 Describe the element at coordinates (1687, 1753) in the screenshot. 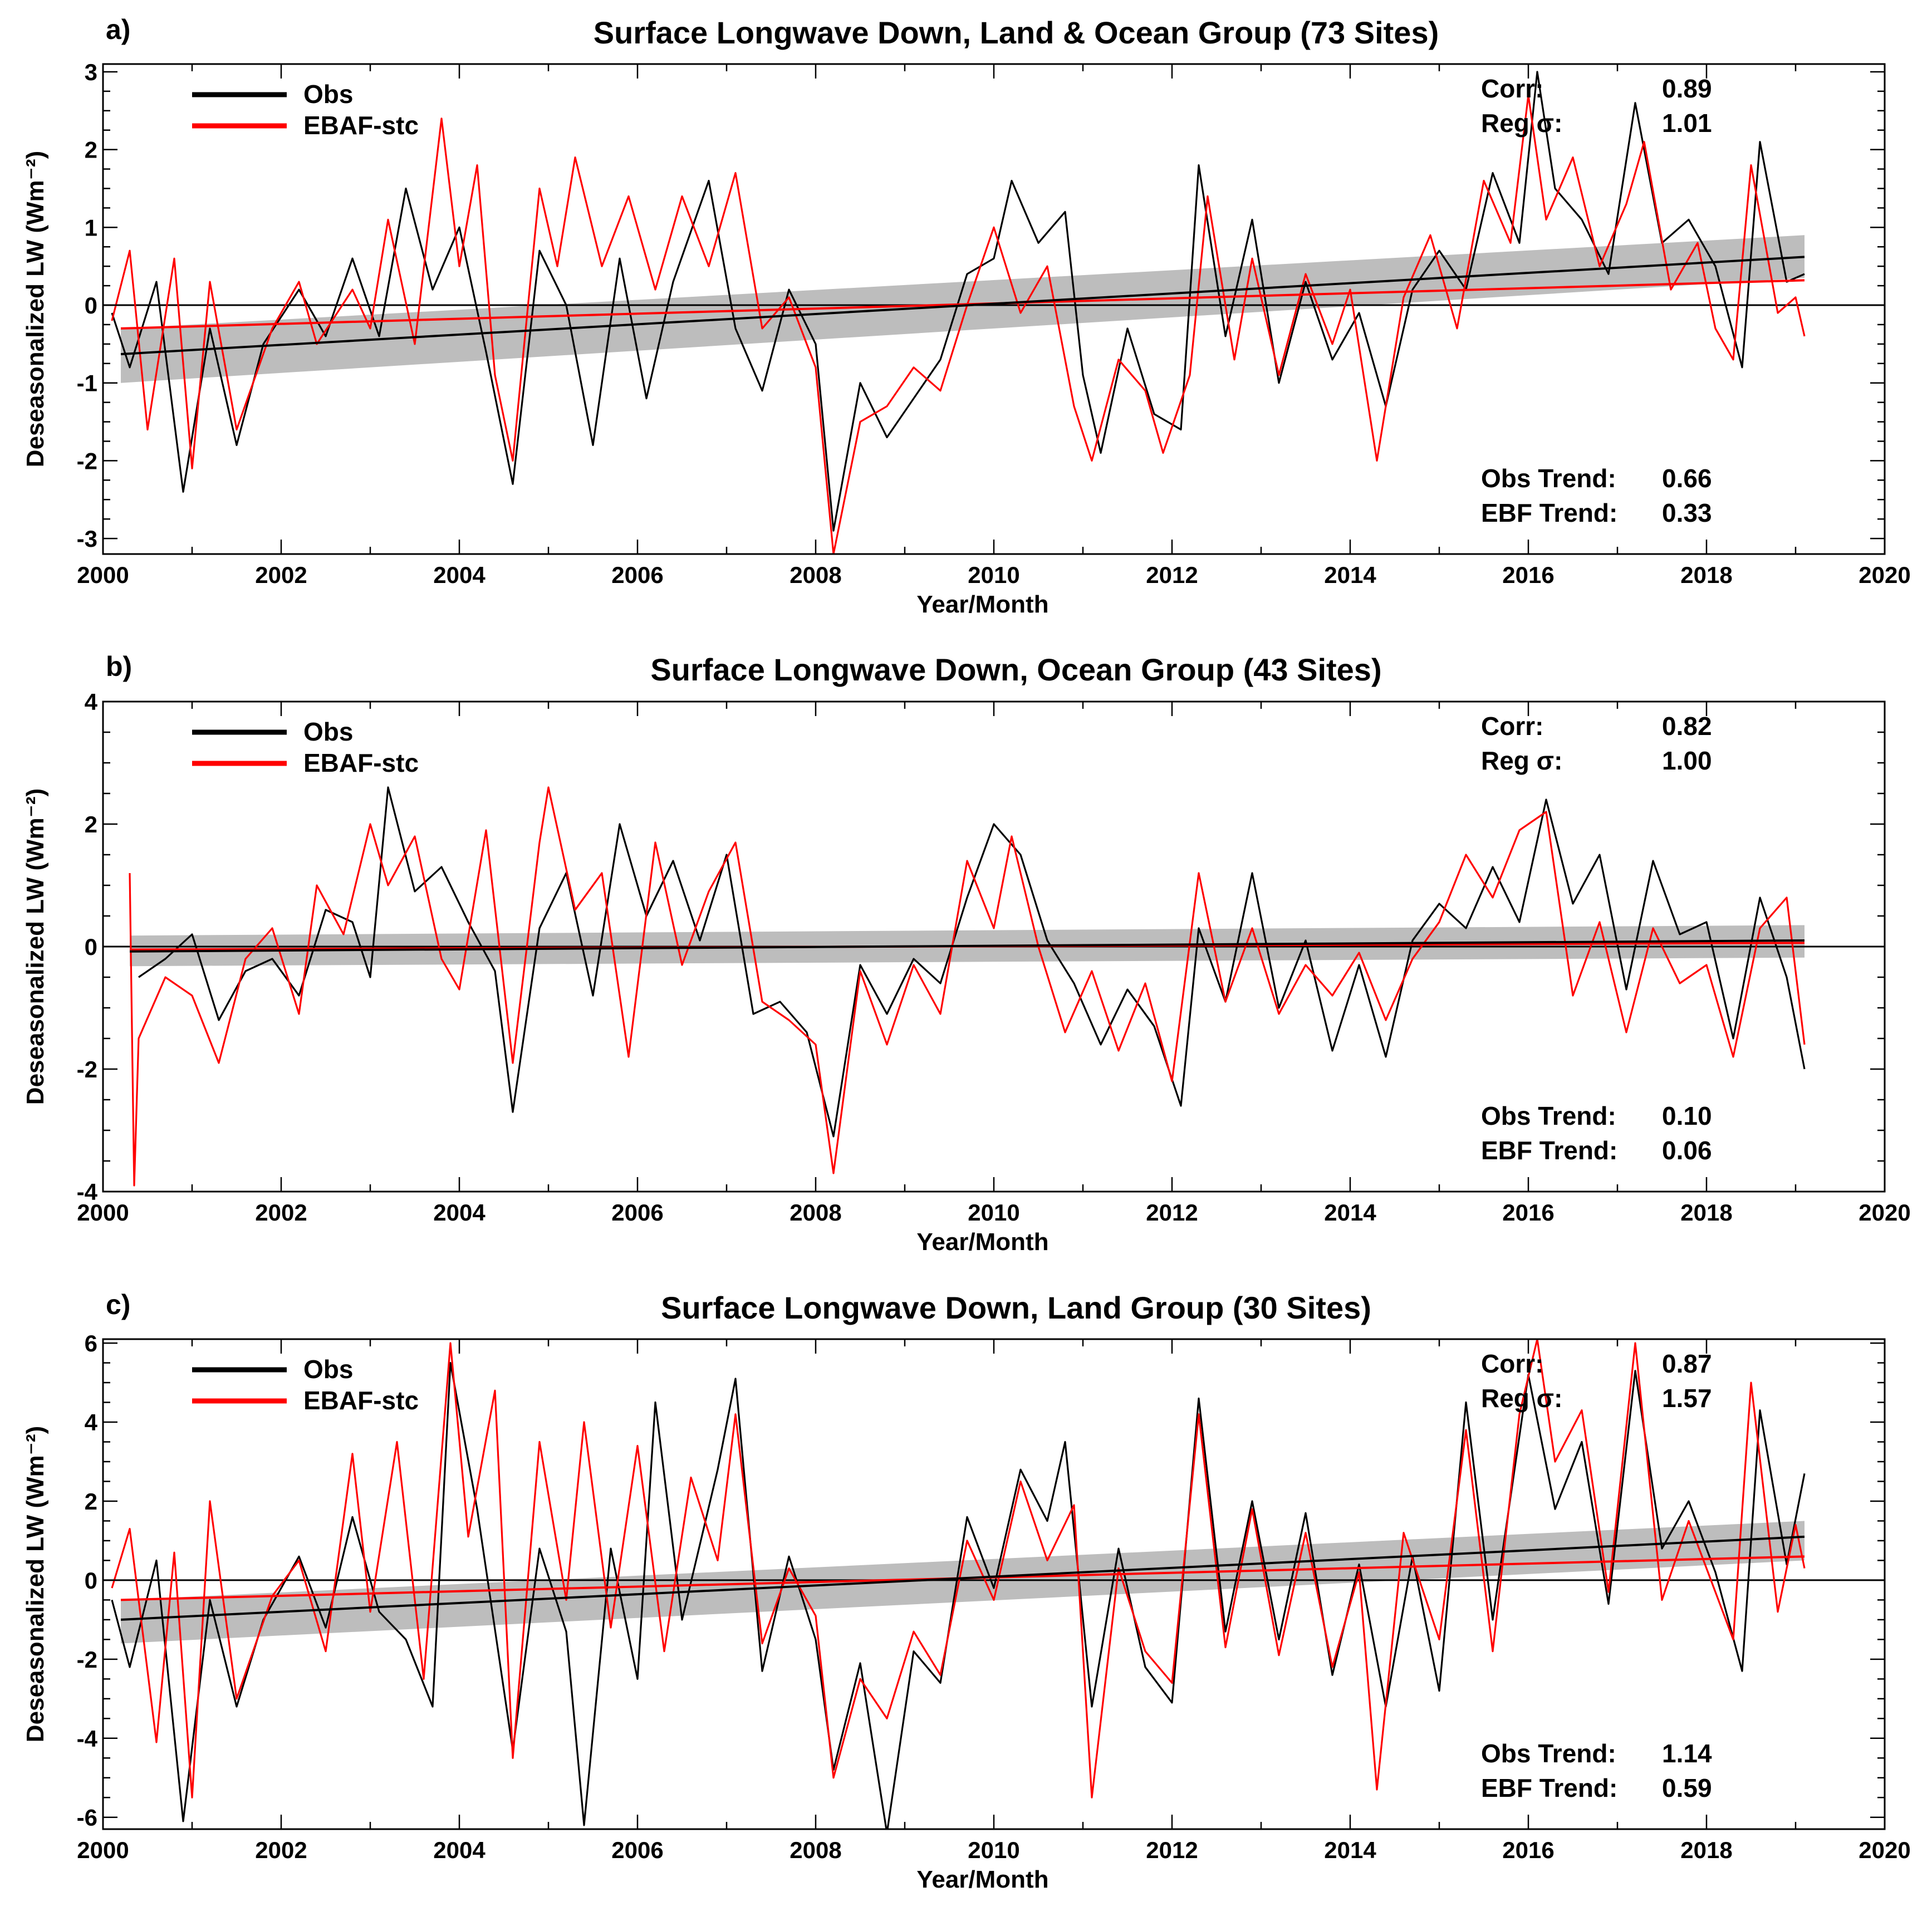

I see `panel-c-obs-trend-value: 1.14` at that location.